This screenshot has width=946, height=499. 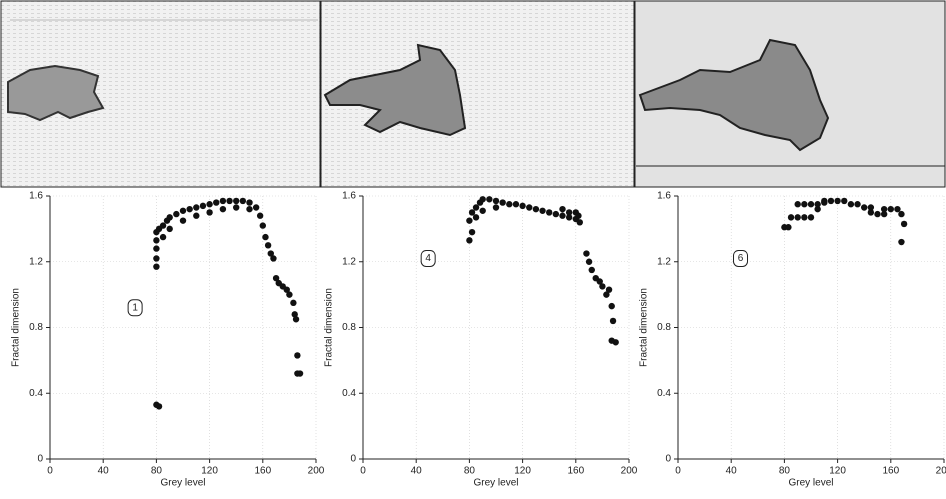 I want to click on x-tick-label: 80, so click(x=157, y=471).